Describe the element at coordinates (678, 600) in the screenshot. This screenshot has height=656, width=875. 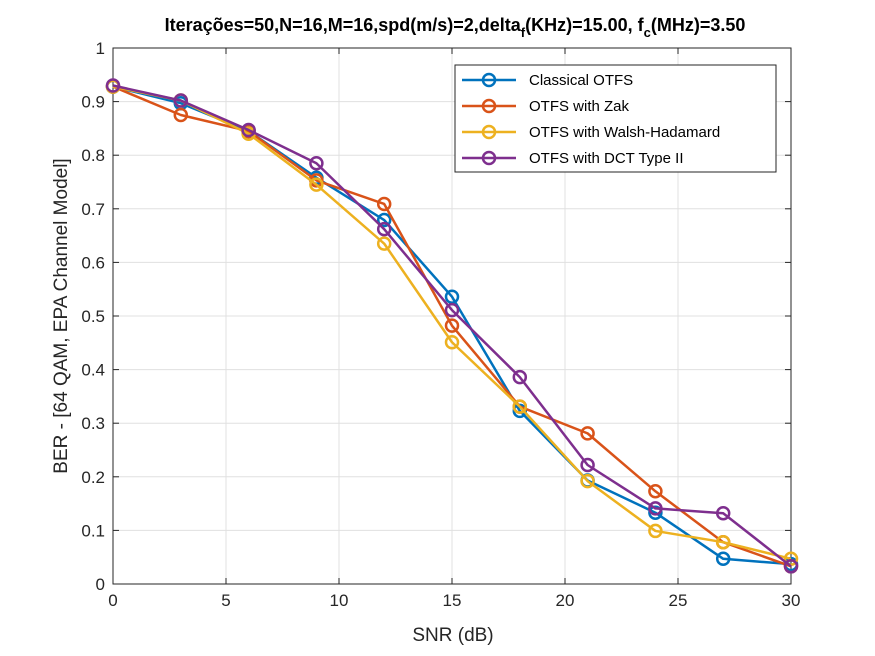
I see `x-tick-label: 25` at that location.